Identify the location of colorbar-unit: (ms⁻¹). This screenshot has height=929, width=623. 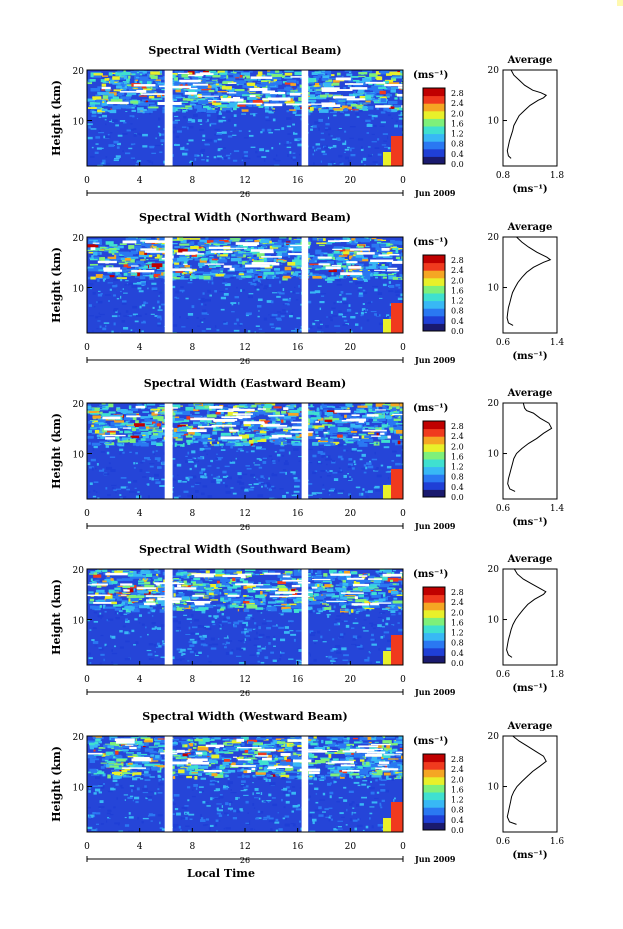
(430, 75).